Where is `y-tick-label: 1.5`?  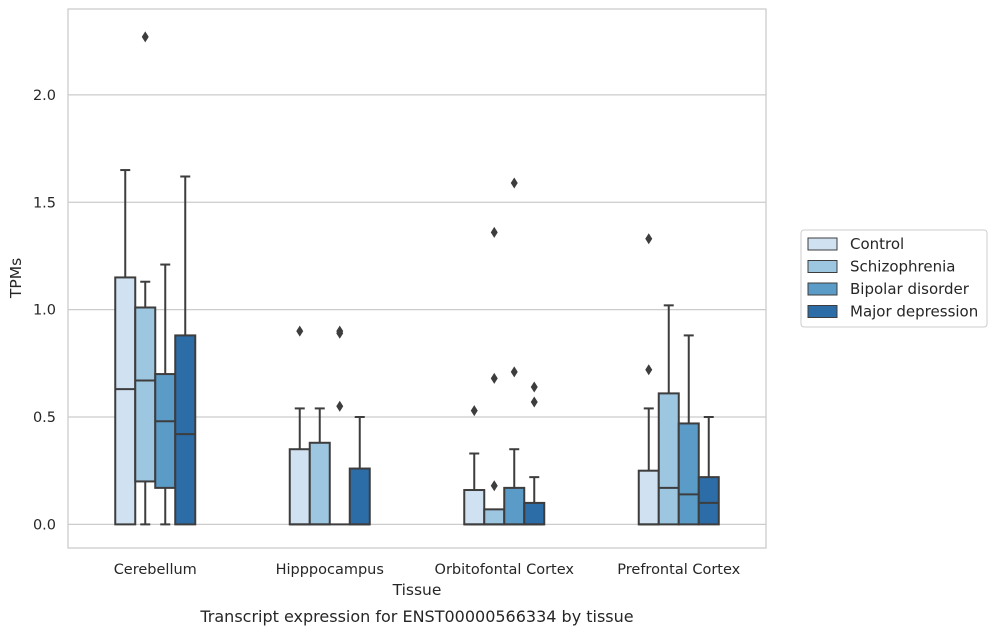
y-tick-label: 1.5 is located at coordinates (44, 203).